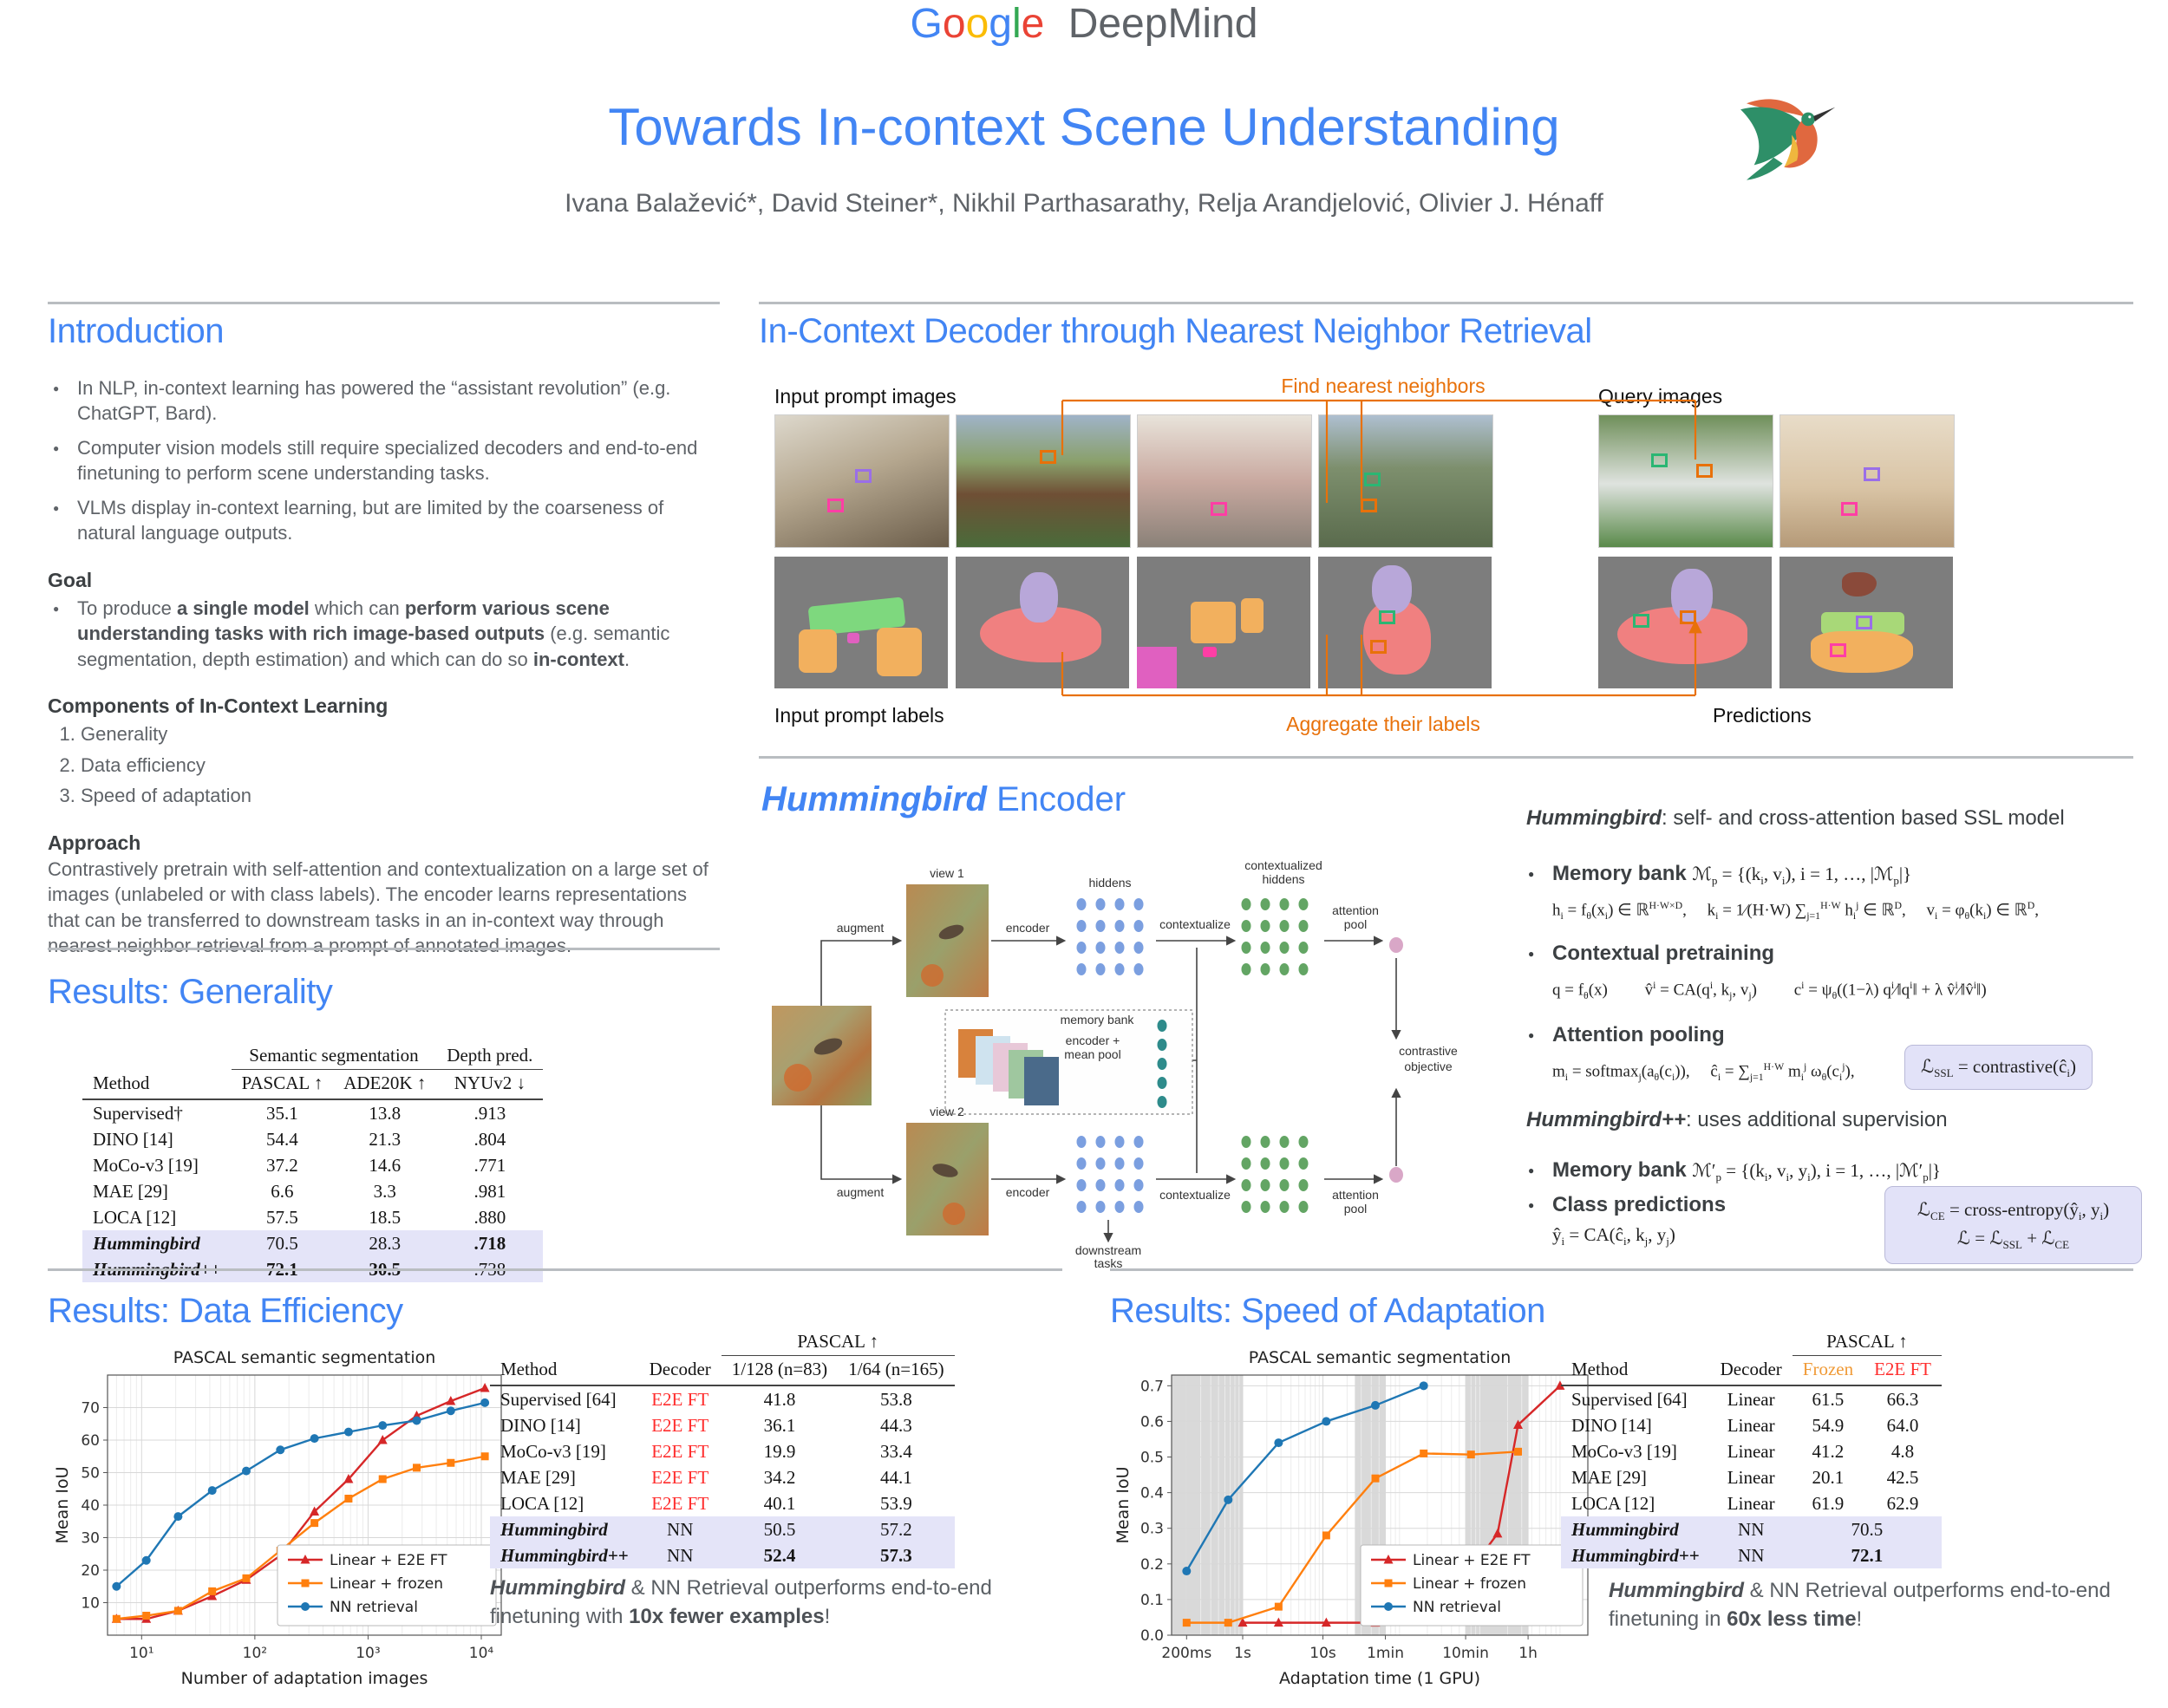 Image resolution: width=2168 pixels, height=1708 pixels. Describe the element at coordinates (1817, 1119) in the screenshot. I see `hummingbirdpp-note-rest: : uses additional supervision` at that location.